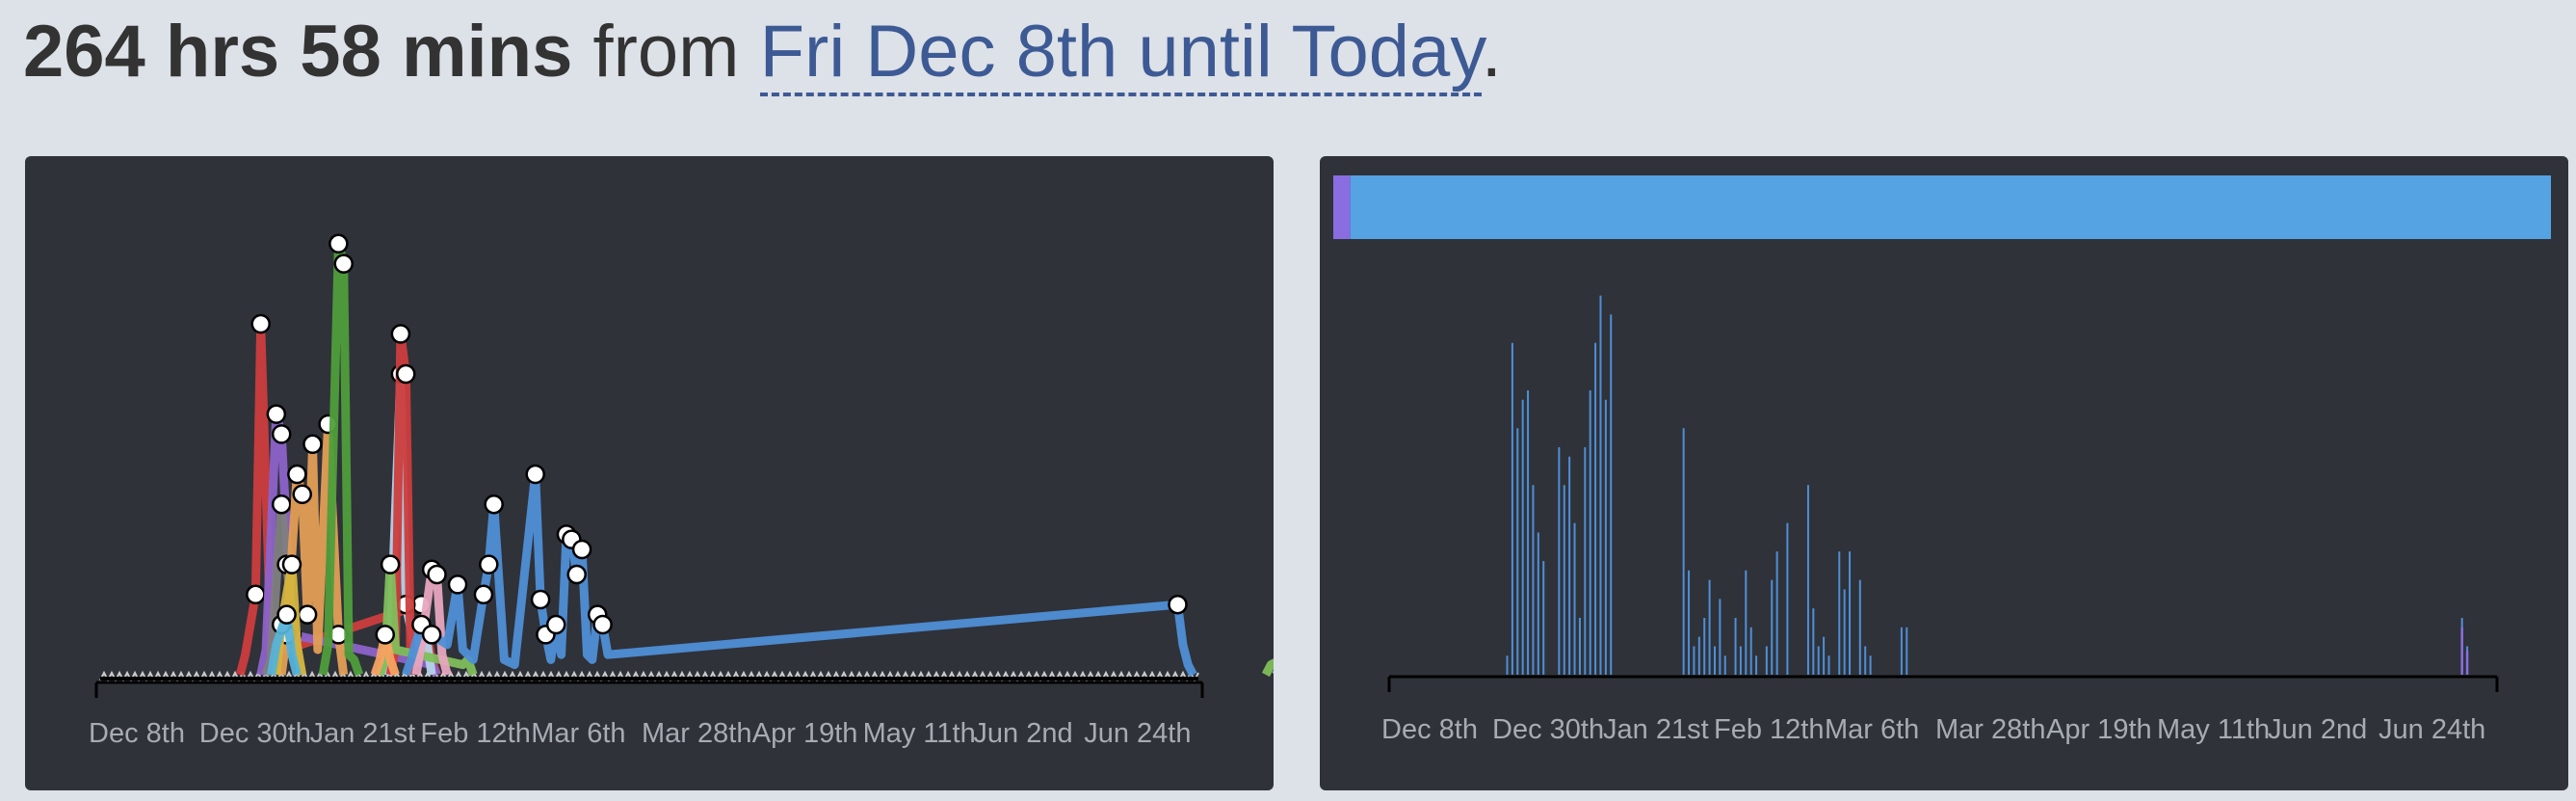 This screenshot has width=2576, height=801. Describe the element at coordinates (920, 734) in the screenshot. I see `left-x-tick-label: May 11th` at that location.